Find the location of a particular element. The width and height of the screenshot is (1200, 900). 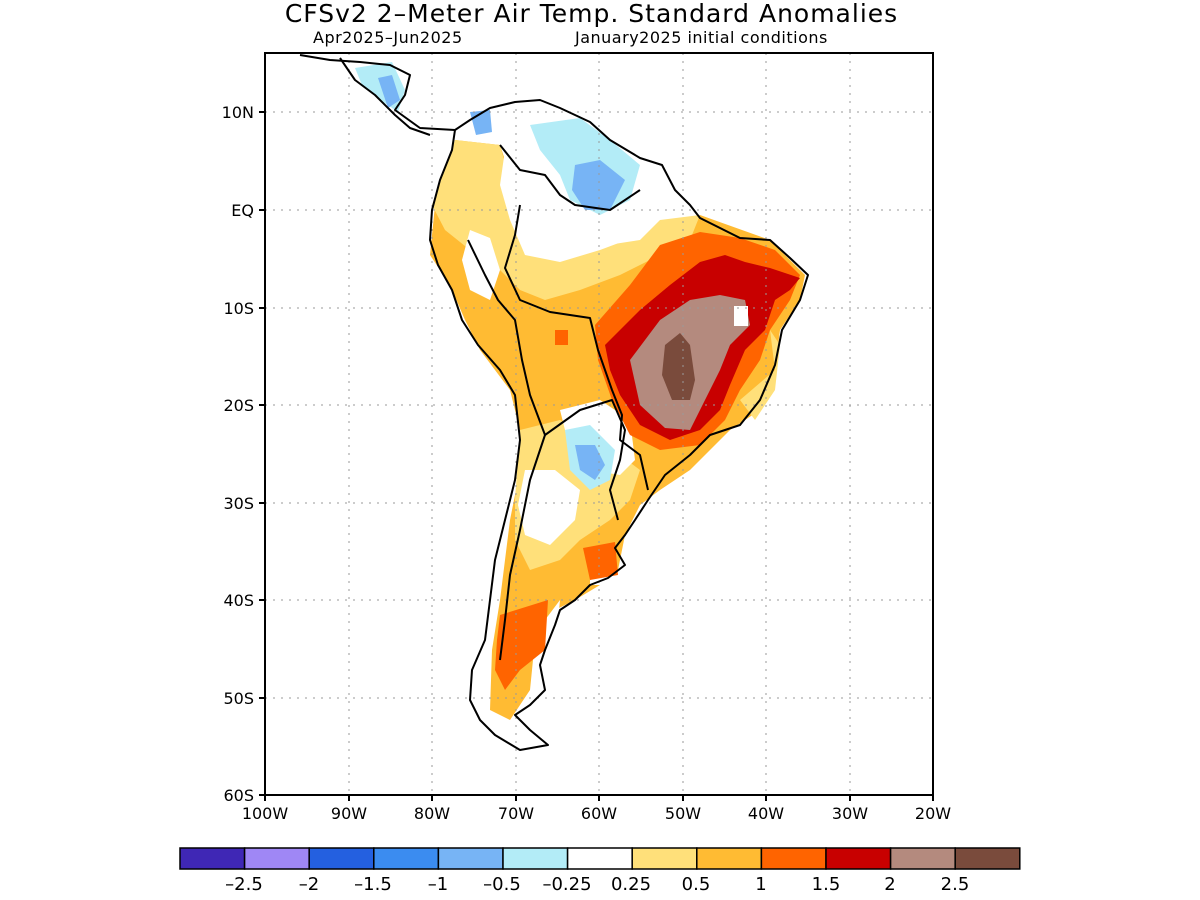

colorbar-label: 0.25 is located at coordinates (631, 884).